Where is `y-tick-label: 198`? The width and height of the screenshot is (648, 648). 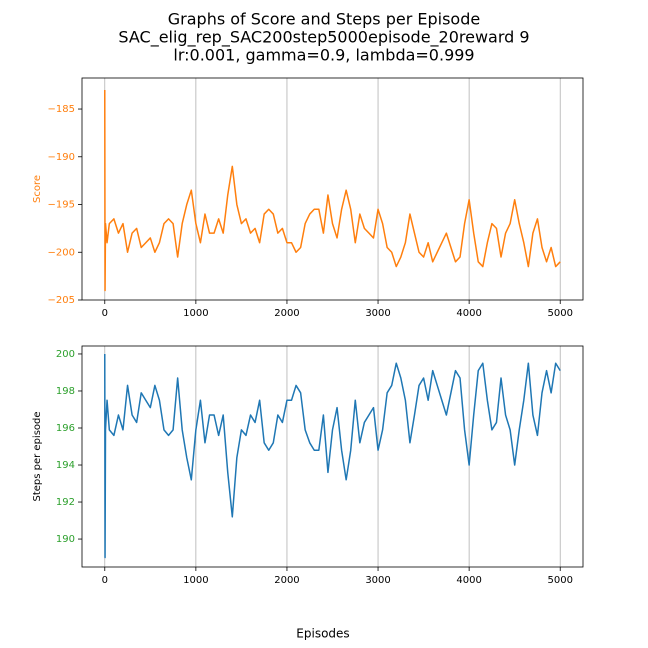 y-tick-label: 198 is located at coordinates (65, 391).